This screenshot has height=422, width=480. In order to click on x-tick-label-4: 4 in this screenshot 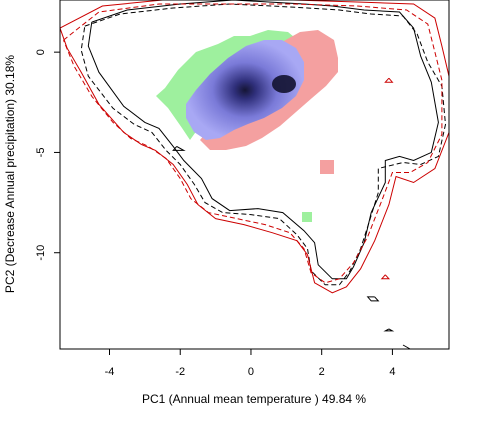, I will do `click(392, 372)`.